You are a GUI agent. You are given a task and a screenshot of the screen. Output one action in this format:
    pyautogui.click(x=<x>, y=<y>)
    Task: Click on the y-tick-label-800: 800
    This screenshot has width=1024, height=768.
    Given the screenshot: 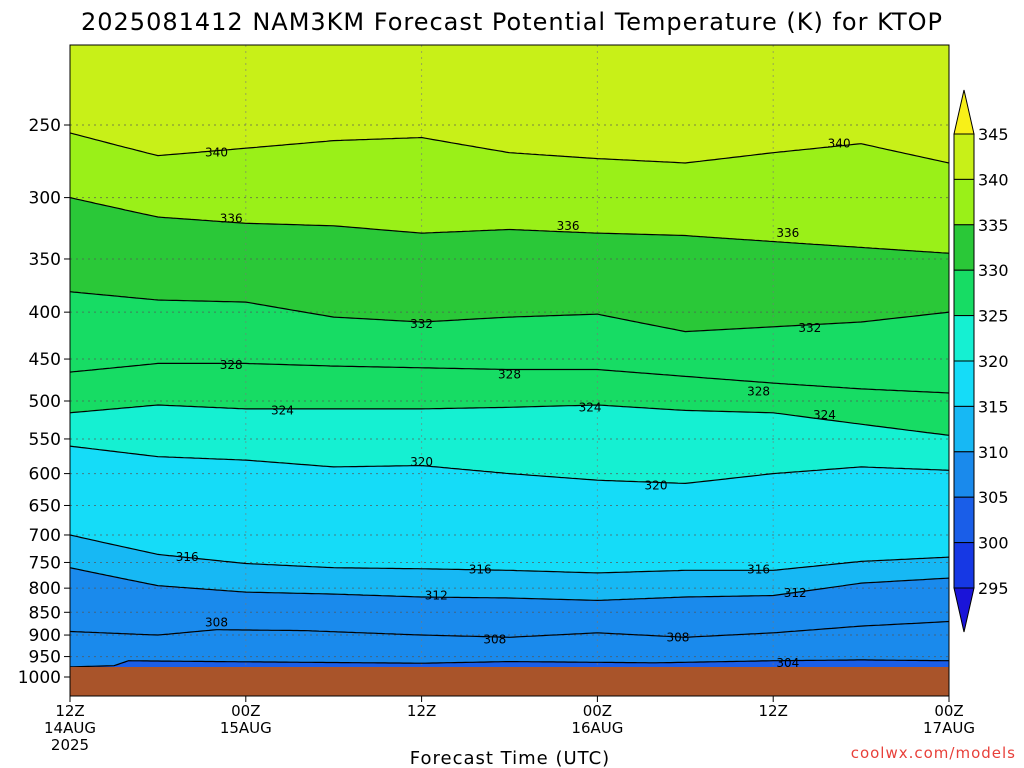 What is the action you would take?
    pyautogui.click(x=45, y=589)
    